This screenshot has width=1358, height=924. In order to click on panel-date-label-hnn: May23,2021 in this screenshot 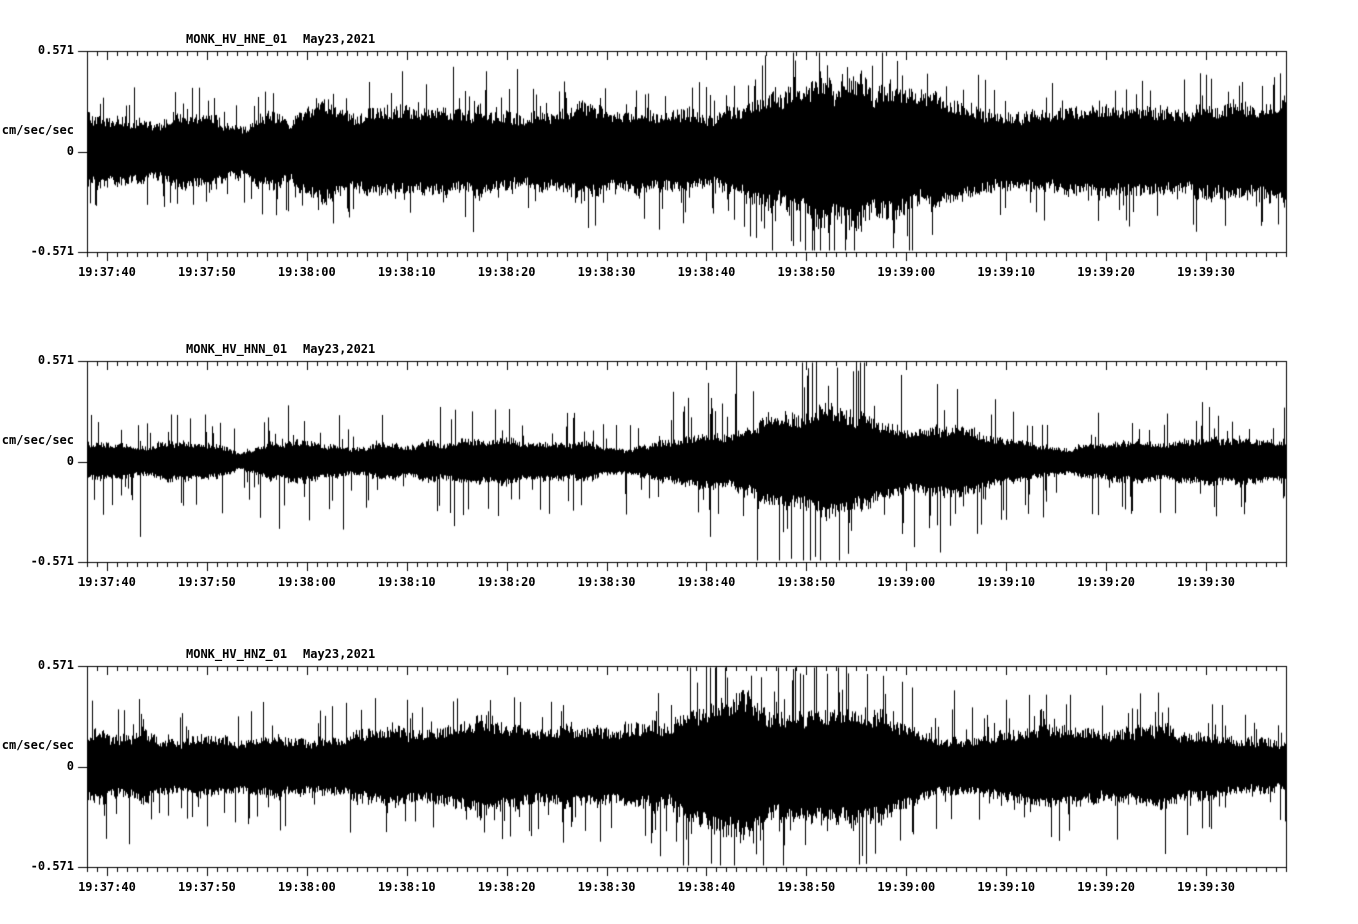, I will do `click(339, 349)`.